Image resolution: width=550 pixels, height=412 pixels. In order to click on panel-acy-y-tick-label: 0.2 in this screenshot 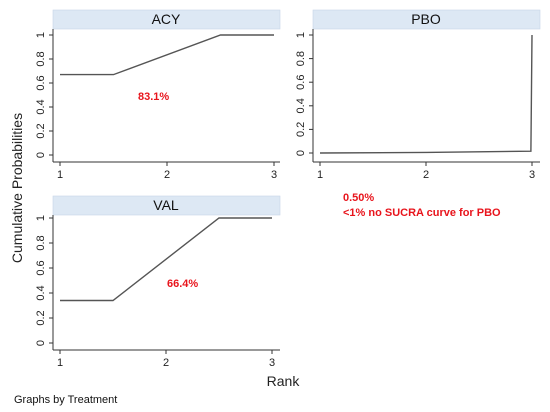, I will do `click(41, 130)`.